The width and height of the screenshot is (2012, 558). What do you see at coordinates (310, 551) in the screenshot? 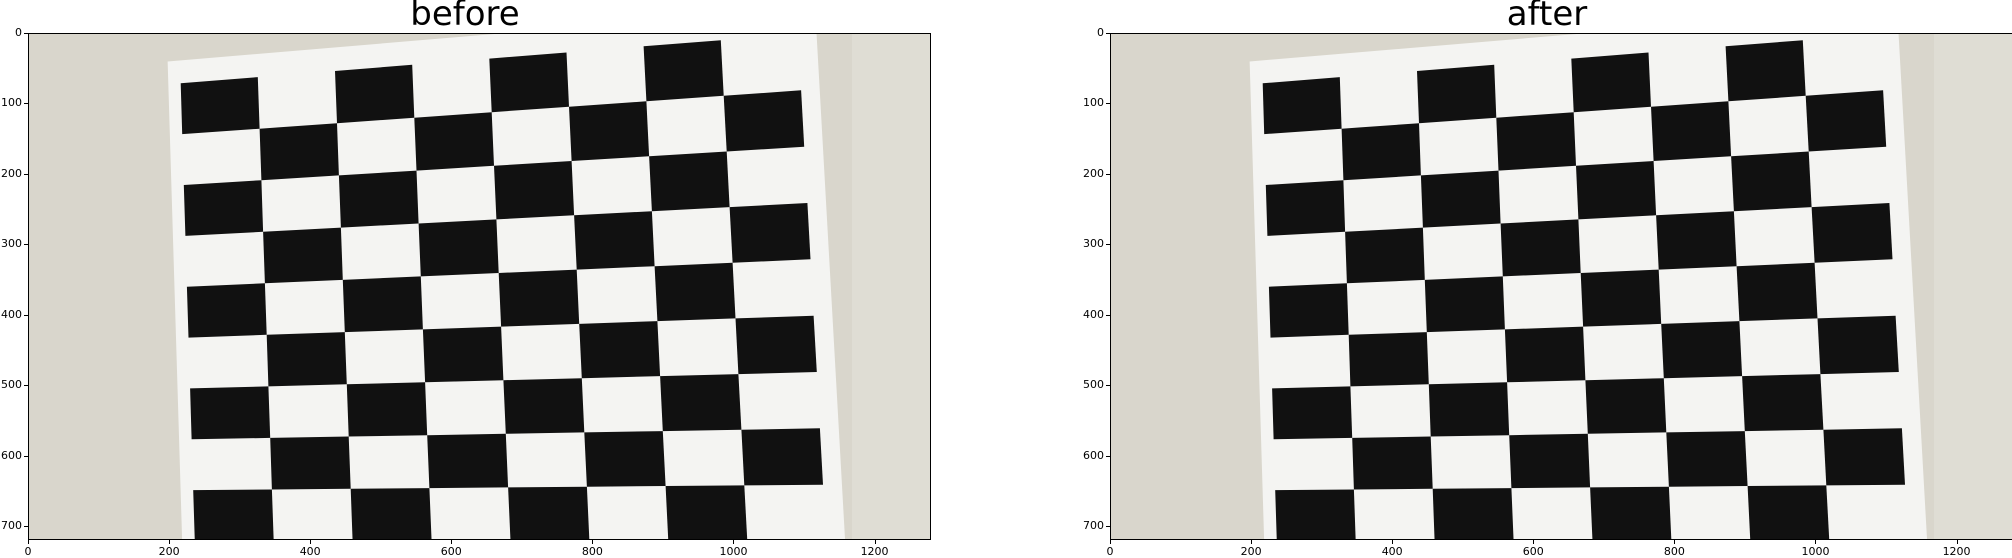
I see `x-tick-label: 400` at bounding box center [310, 551].